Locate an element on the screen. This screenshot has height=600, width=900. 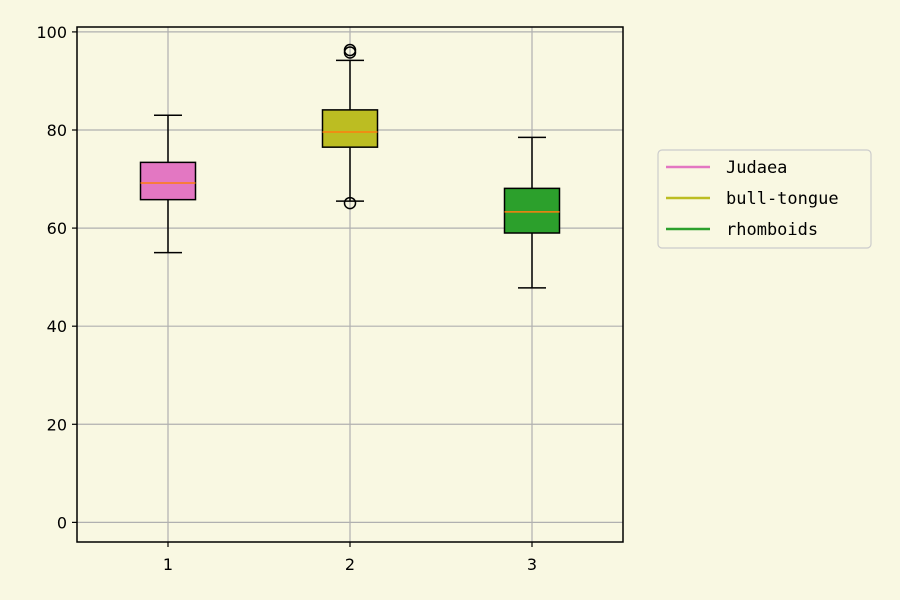
y-tick-label: 0 is located at coordinates (62, 522).